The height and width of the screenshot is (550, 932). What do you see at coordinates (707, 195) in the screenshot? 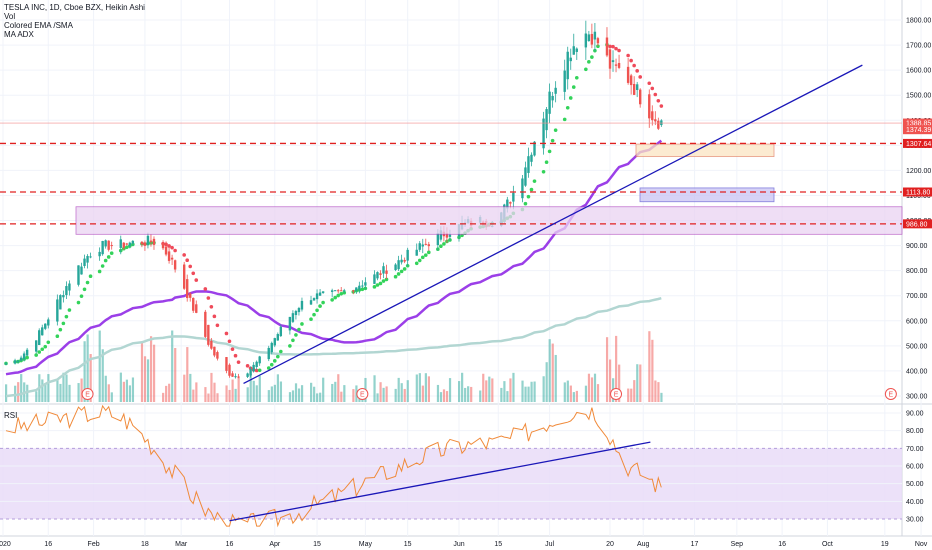
I see `zone-mid` at bounding box center [707, 195].